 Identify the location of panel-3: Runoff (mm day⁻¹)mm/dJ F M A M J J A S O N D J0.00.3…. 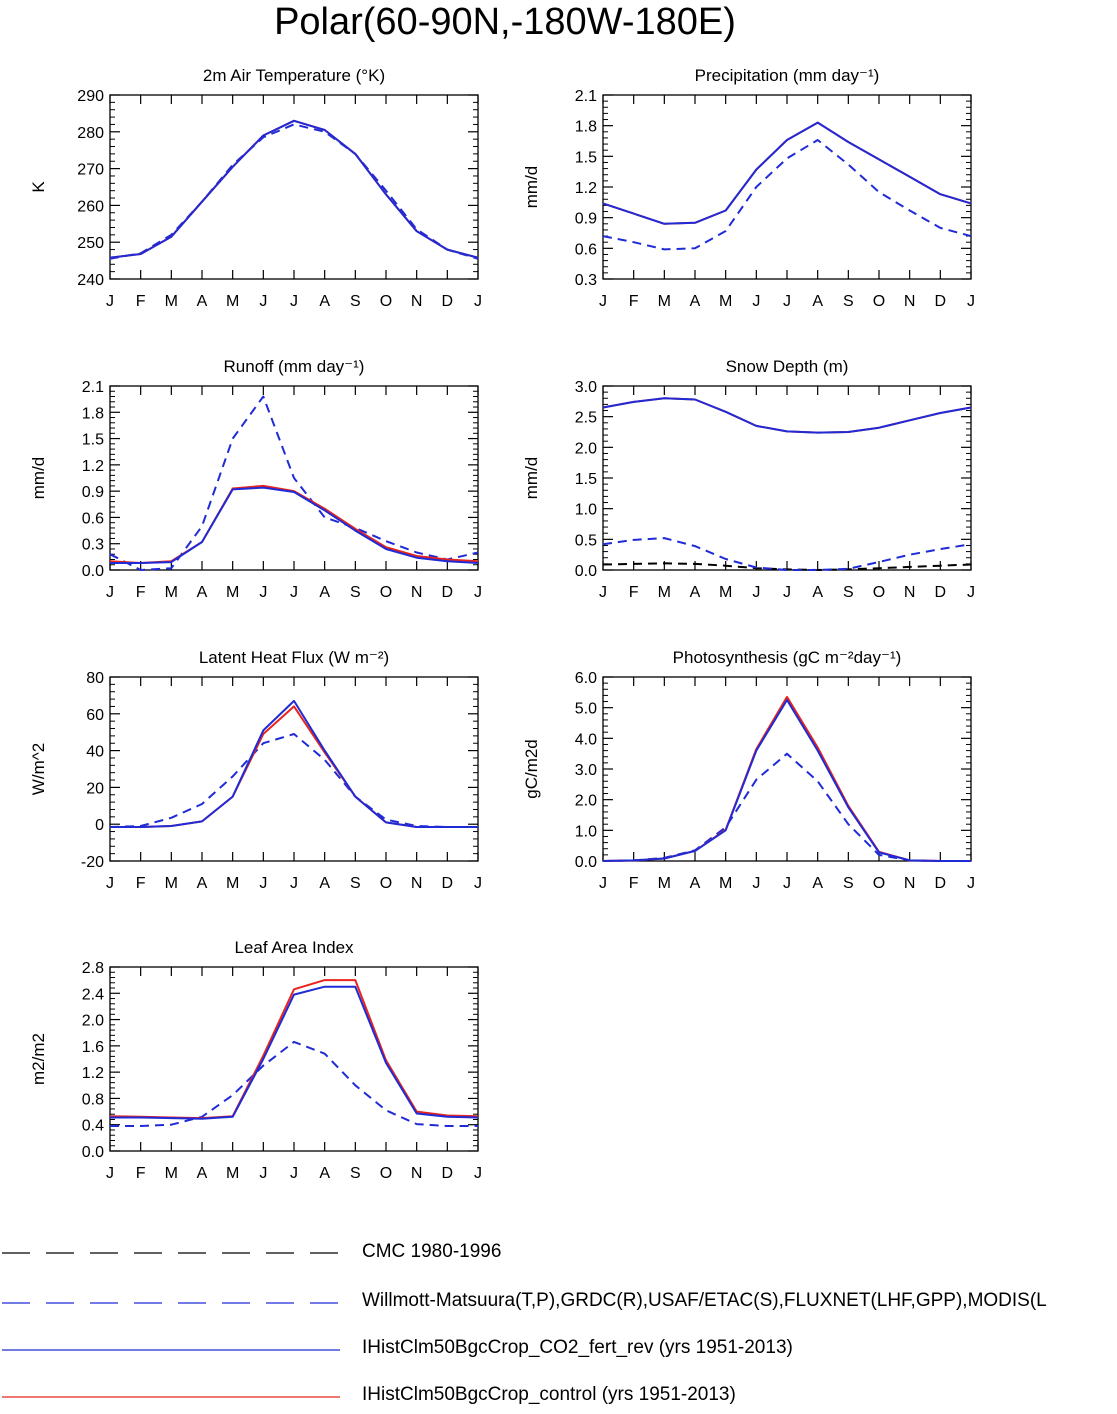
(255, 479).